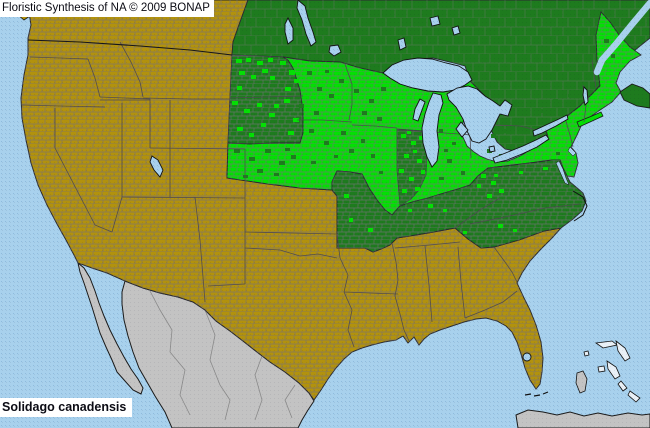 Image resolution: width=650 pixels, height=428 pixels. Describe the element at coordinates (107, 8) in the screenshot. I see `map-title: Floristic Synthesis of NA © 2009 BONAP` at that location.